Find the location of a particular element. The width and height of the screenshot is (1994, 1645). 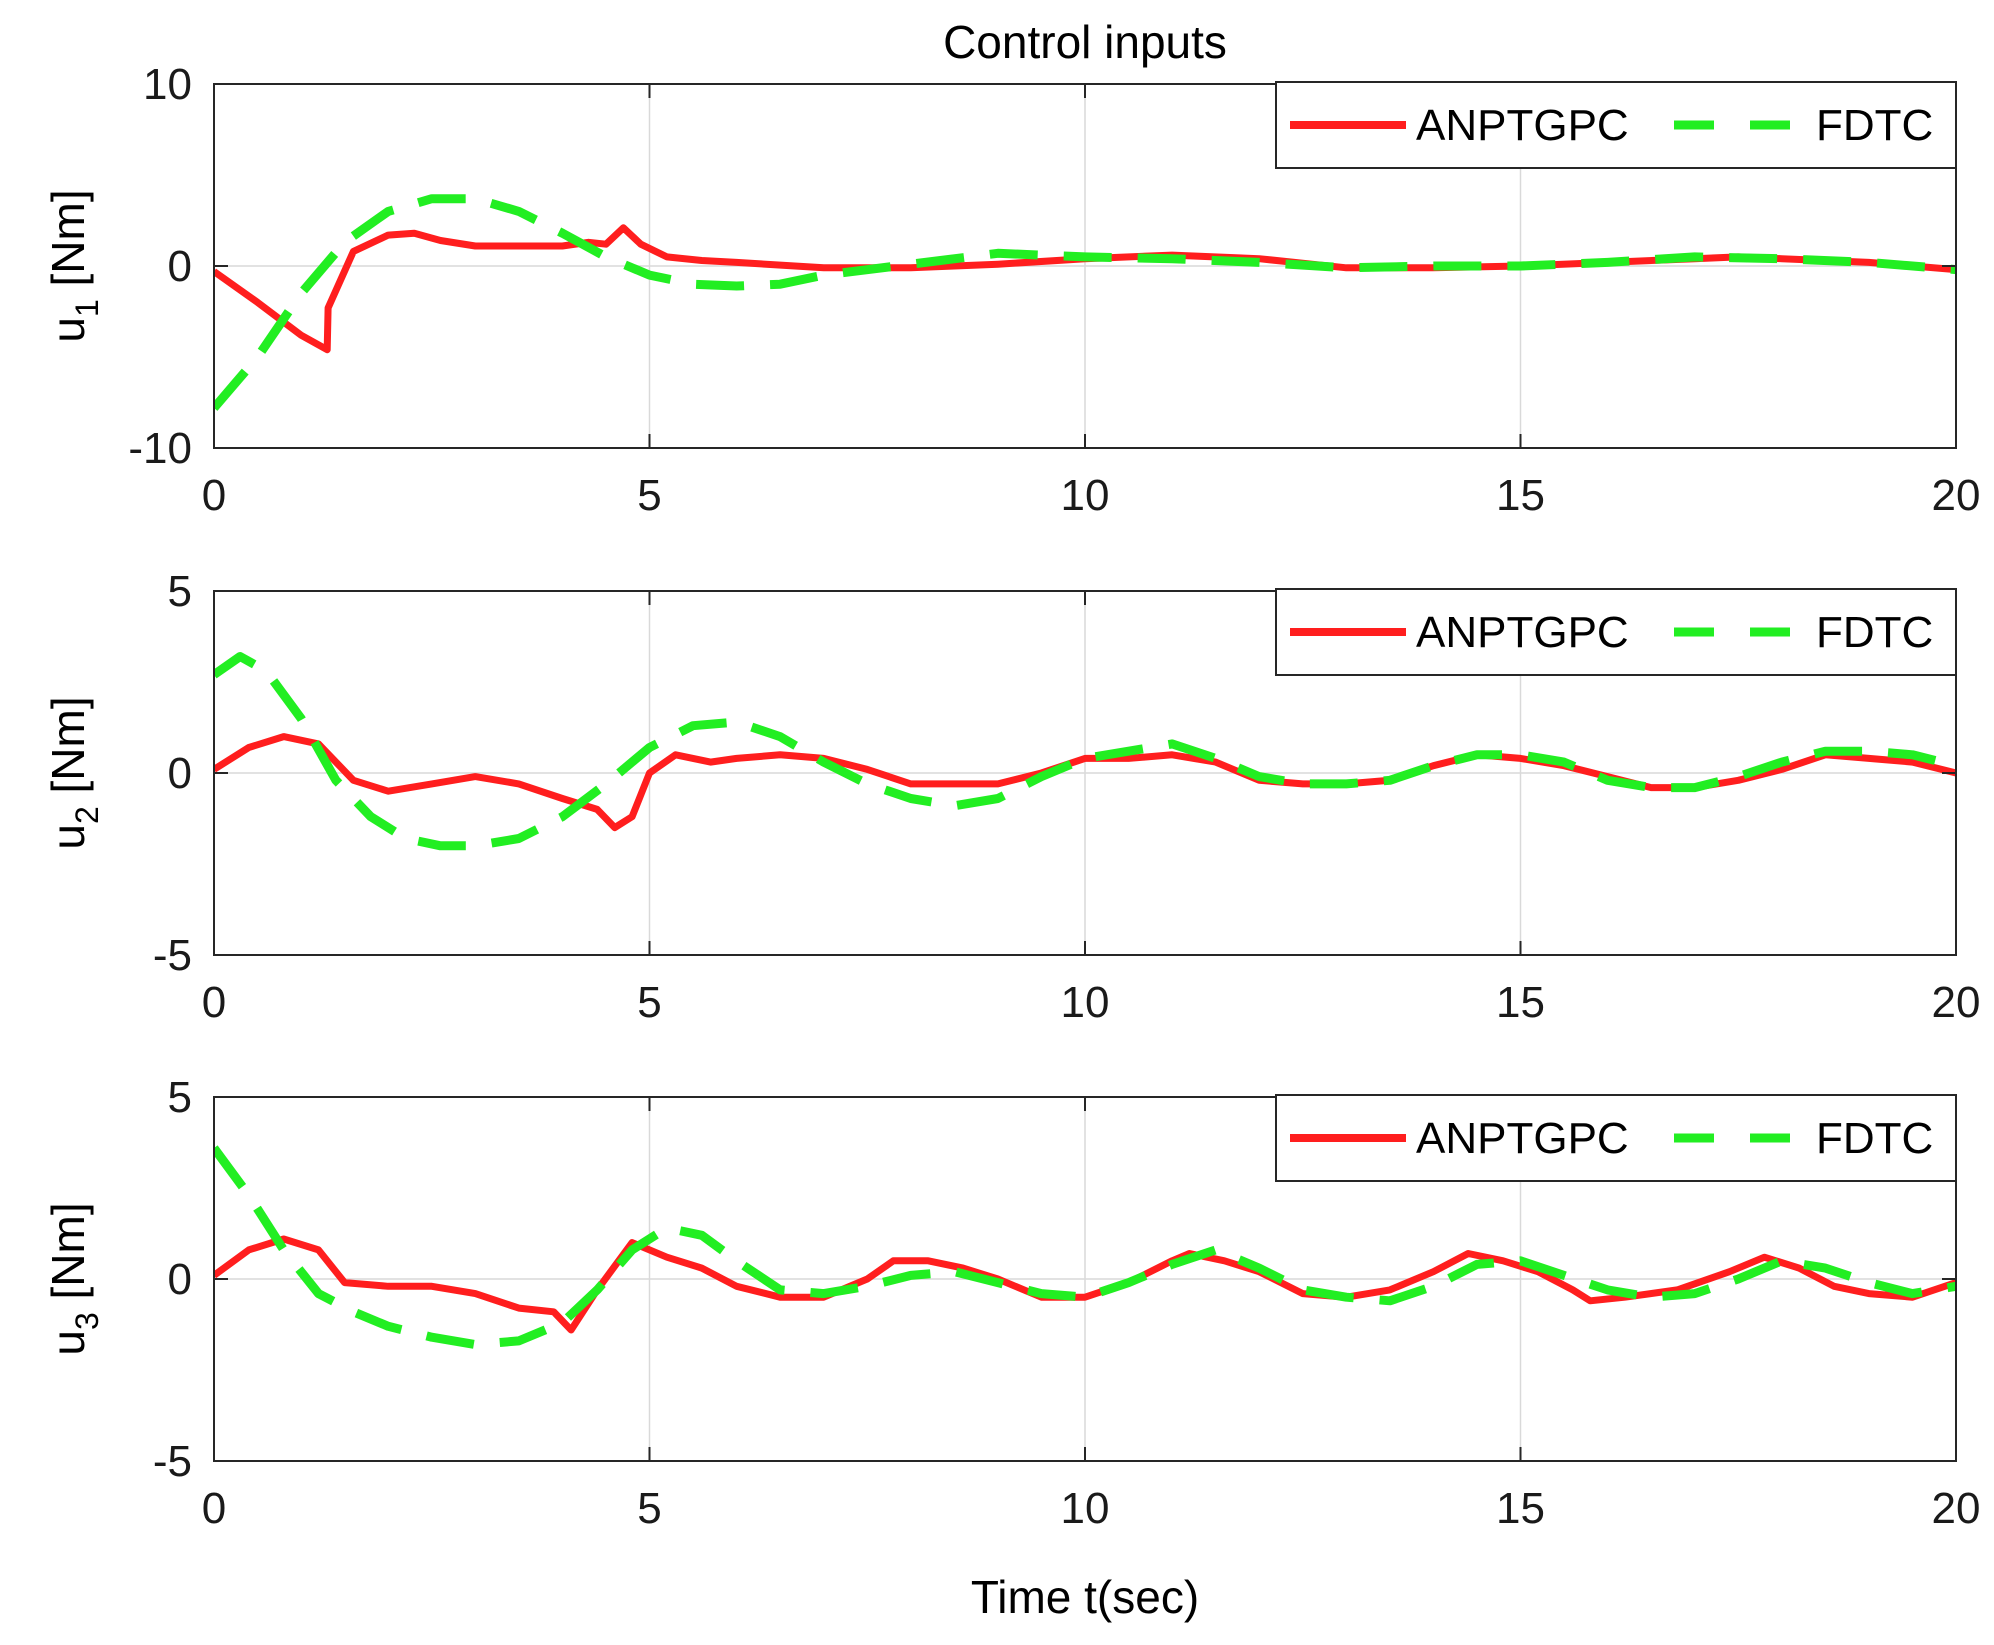

y-axis-label-subscript: 1 is located at coordinates (87, 308).